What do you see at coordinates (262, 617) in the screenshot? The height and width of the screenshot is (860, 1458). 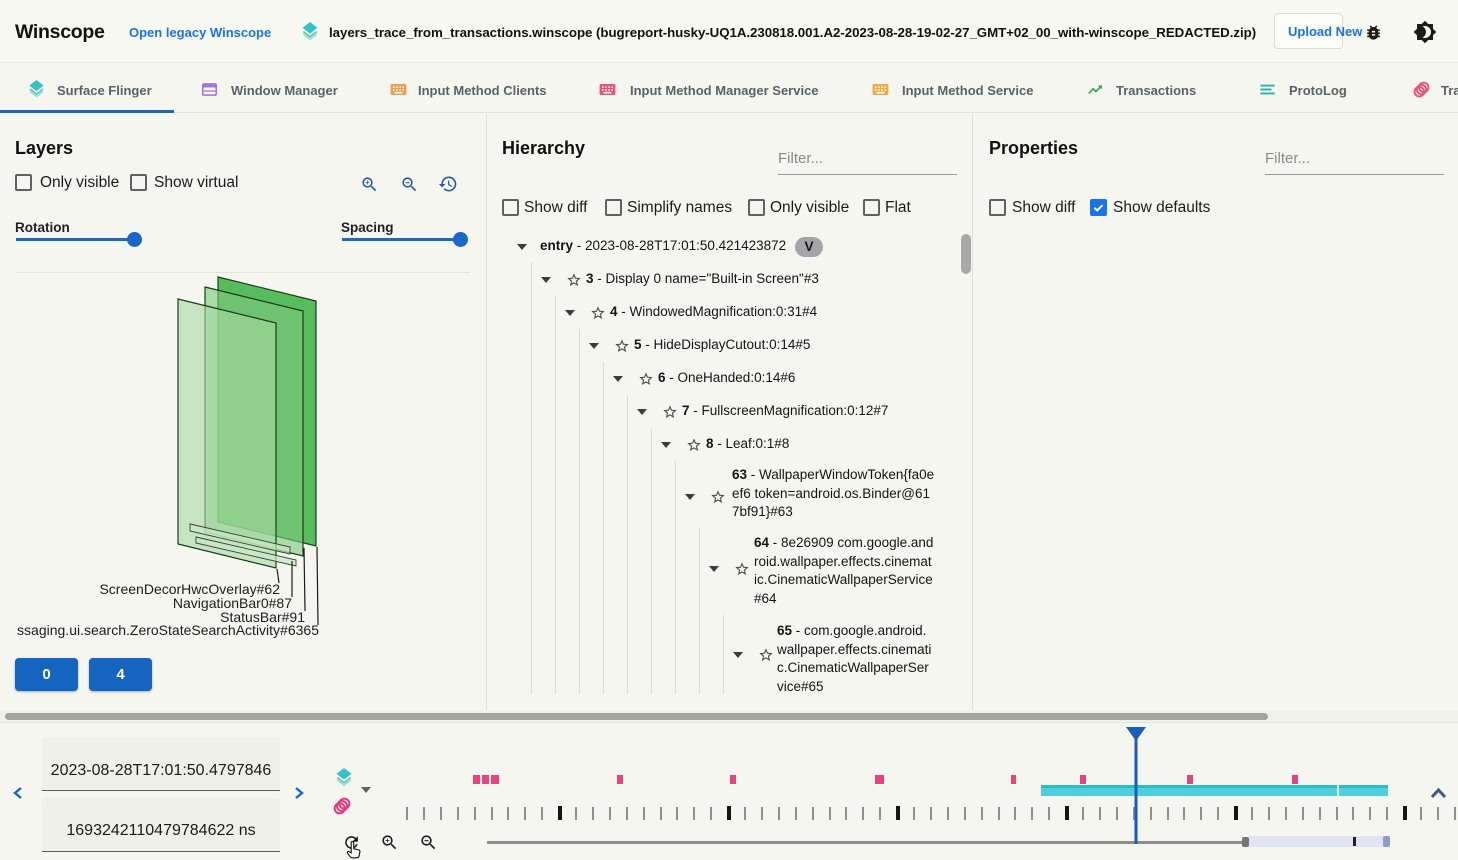 I see `svg-text: StatusBar#91` at bounding box center [262, 617].